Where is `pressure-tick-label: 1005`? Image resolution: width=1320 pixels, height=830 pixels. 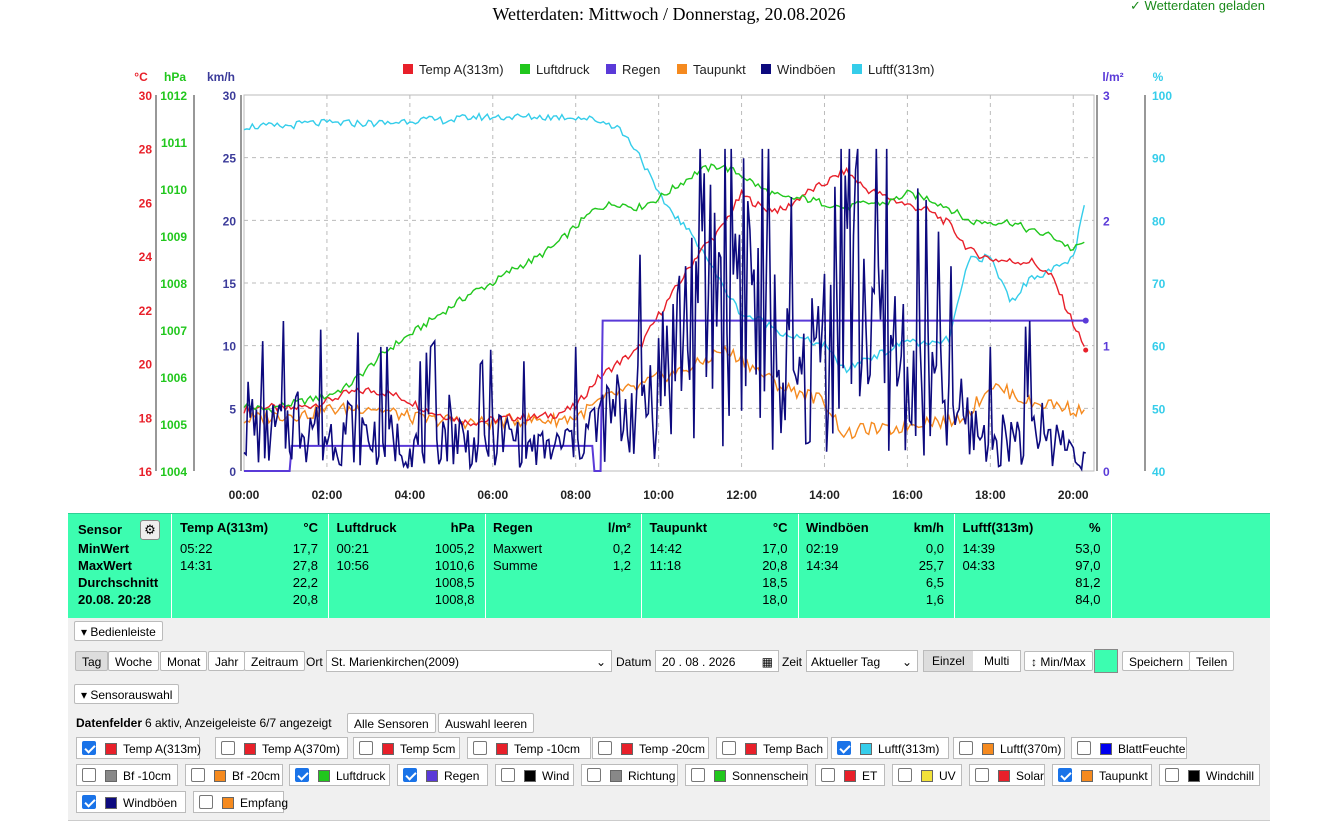
pressure-tick-label: 1005 is located at coordinates (173, 425).